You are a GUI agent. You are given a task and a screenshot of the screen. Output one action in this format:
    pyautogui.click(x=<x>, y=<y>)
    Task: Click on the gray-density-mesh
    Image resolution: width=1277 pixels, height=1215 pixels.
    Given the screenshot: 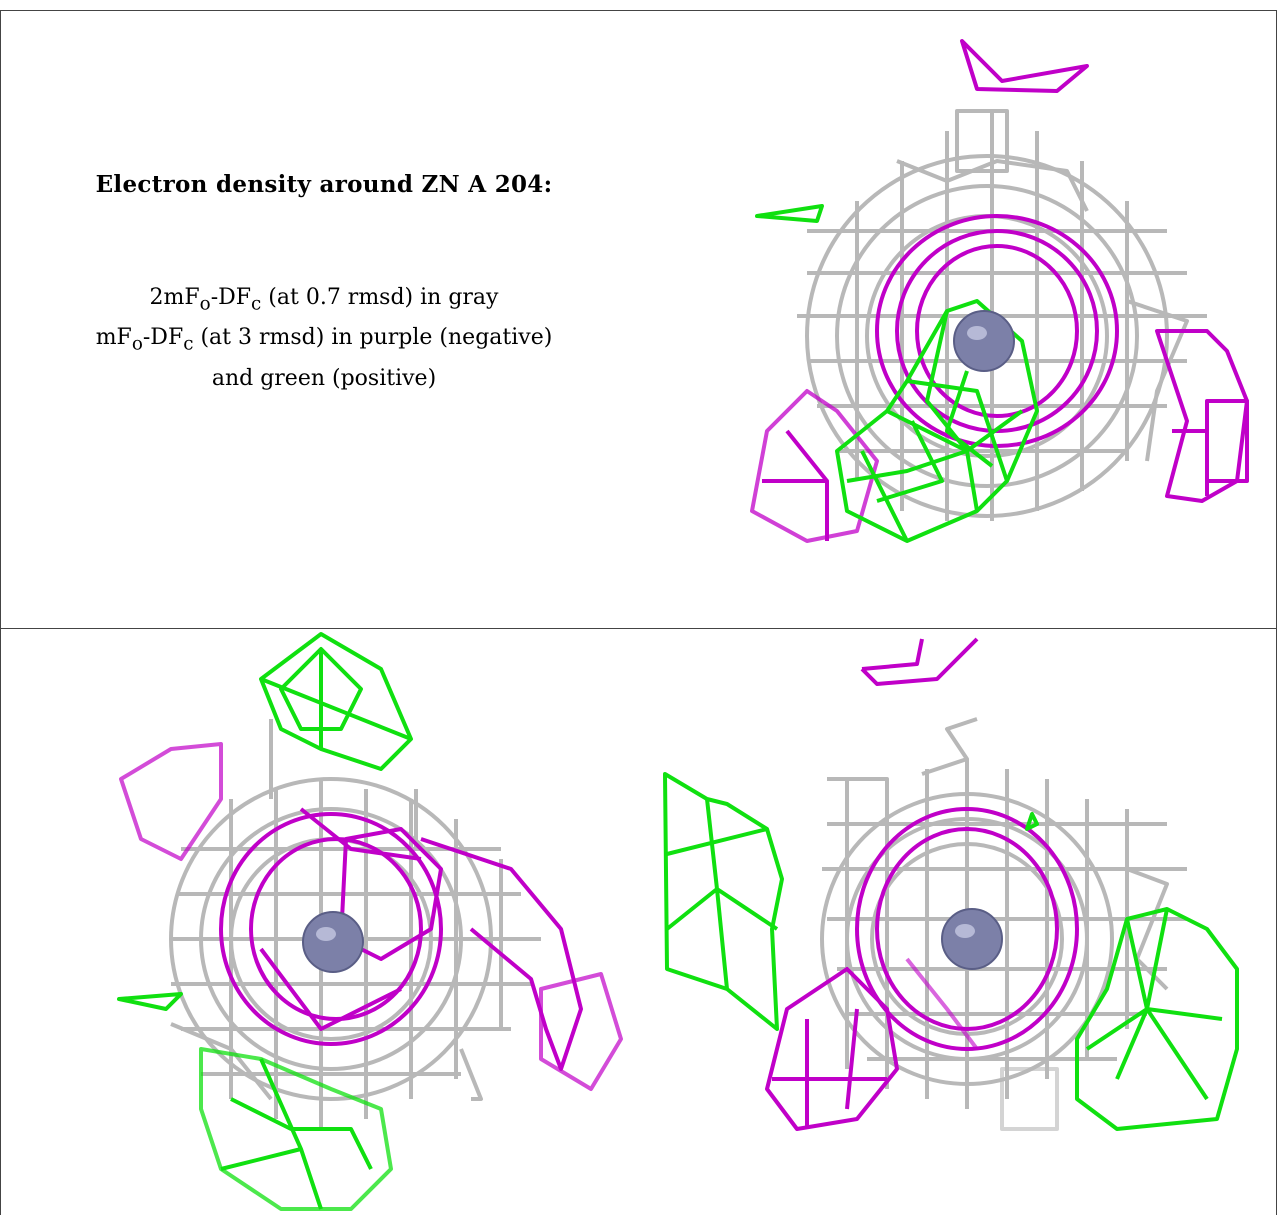 What is the action you would take?
    pyautogui.click(x=1003, y=924)
    